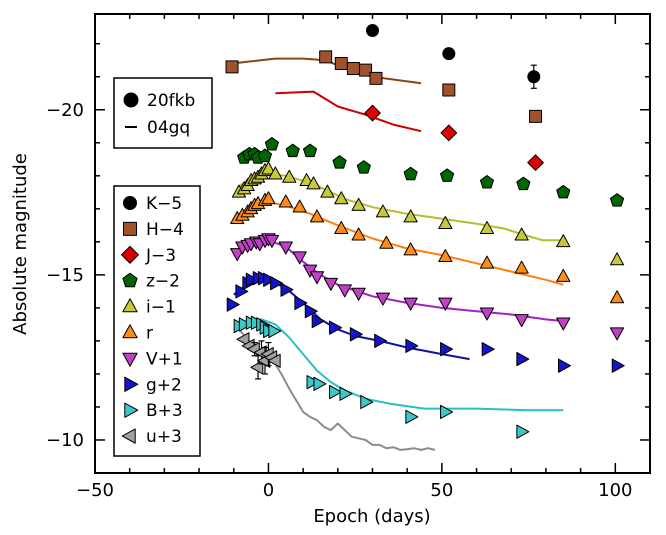 This screenshot has width=666, height=535. I want to click on legend-label: H−4, so click(165, 230).